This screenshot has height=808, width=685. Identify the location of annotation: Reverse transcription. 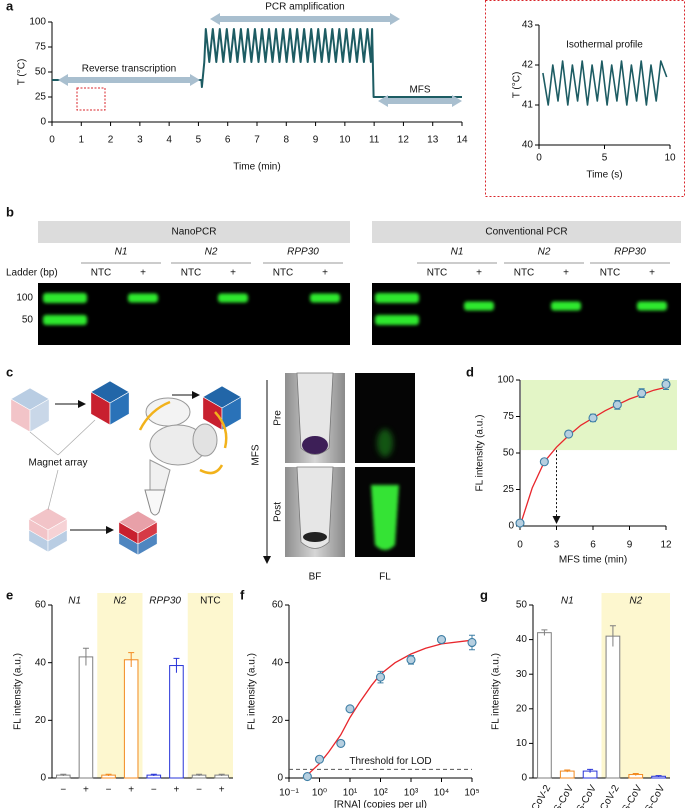
(129, 69).